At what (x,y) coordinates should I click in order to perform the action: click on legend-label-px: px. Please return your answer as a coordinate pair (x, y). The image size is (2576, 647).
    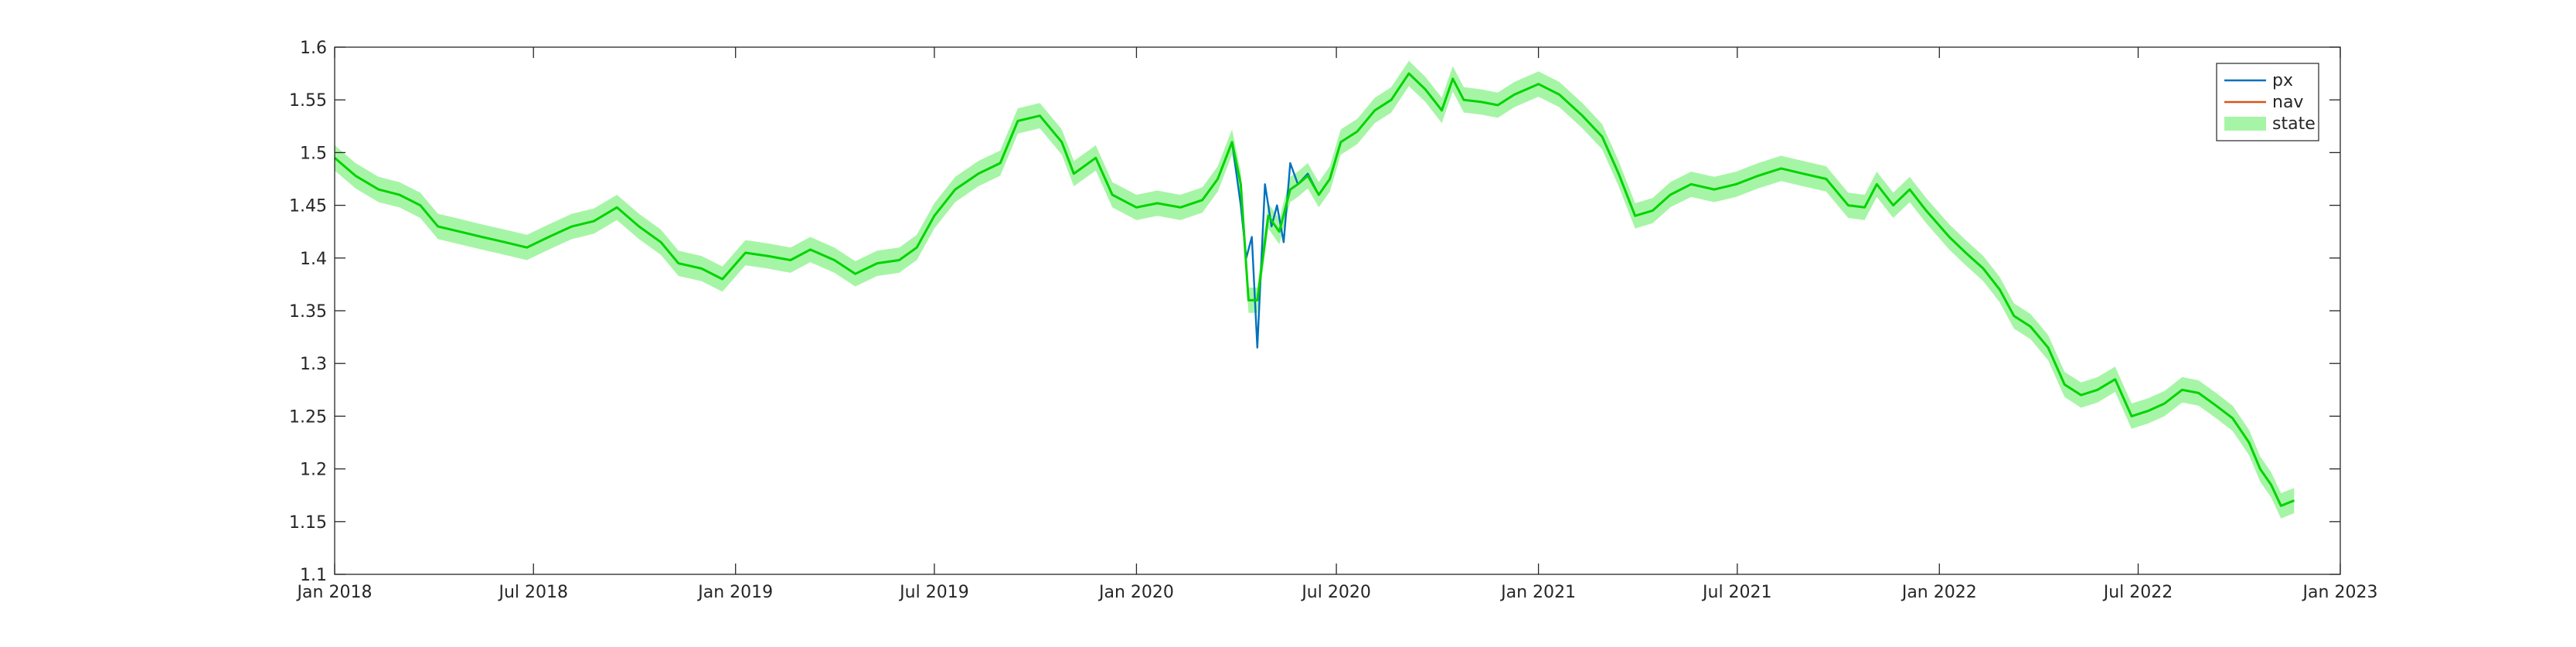
    Looking at the image, I should click on (2282, 80).